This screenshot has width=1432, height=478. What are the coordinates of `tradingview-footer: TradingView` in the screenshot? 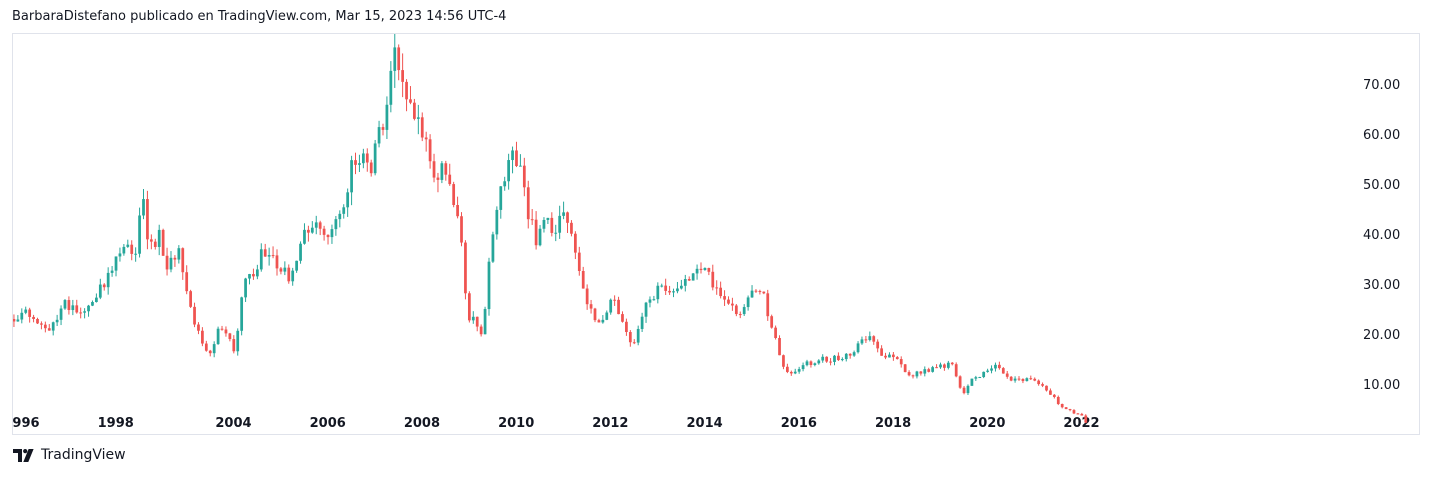 It's located at (69, 455).